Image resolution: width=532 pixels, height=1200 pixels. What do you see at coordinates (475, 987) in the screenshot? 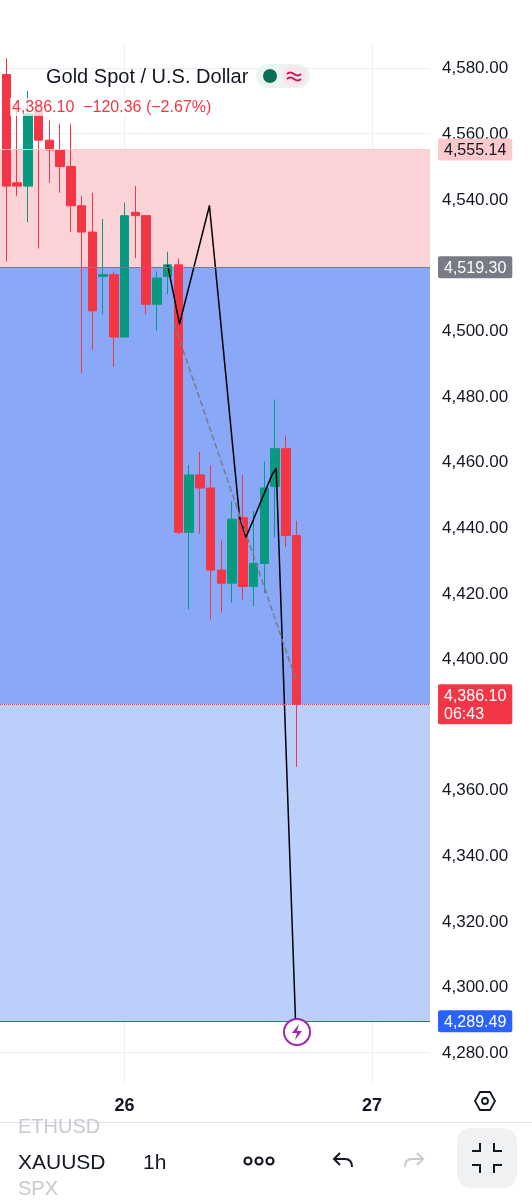
I see `y-tick-label: 4,300.00` at bounding box center [475, 987].